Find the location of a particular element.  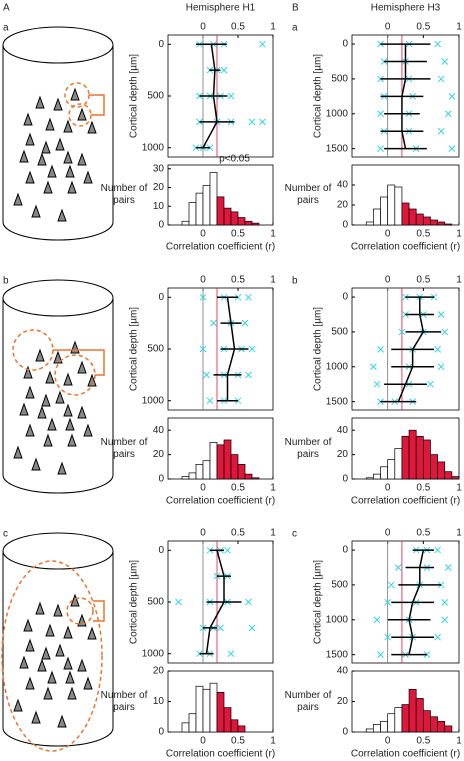

y-tick-label: 1000 is located at coordinates (153, 400).